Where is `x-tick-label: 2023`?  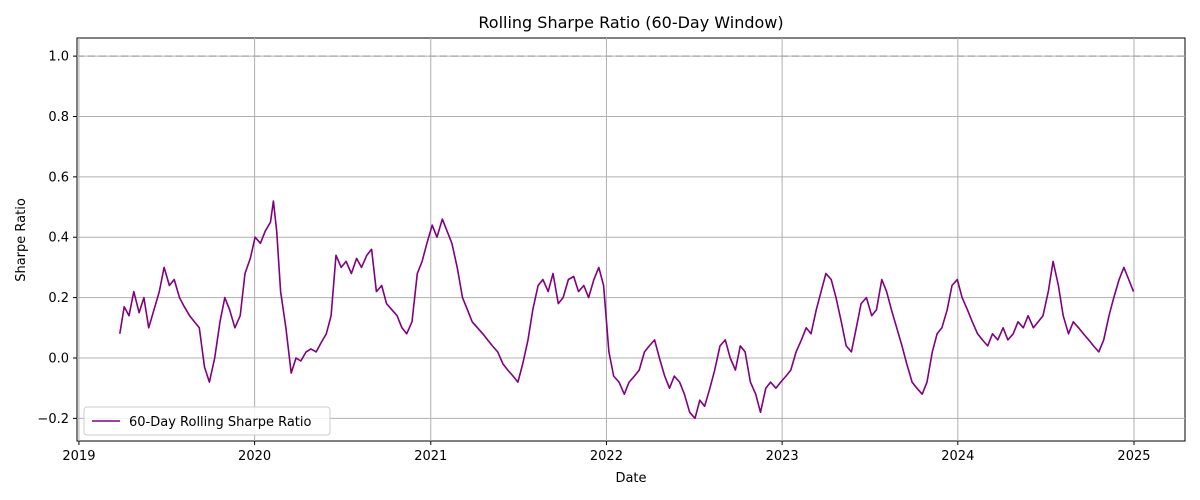
x-tick-label: 2023 is located at coordinates (782, 456).